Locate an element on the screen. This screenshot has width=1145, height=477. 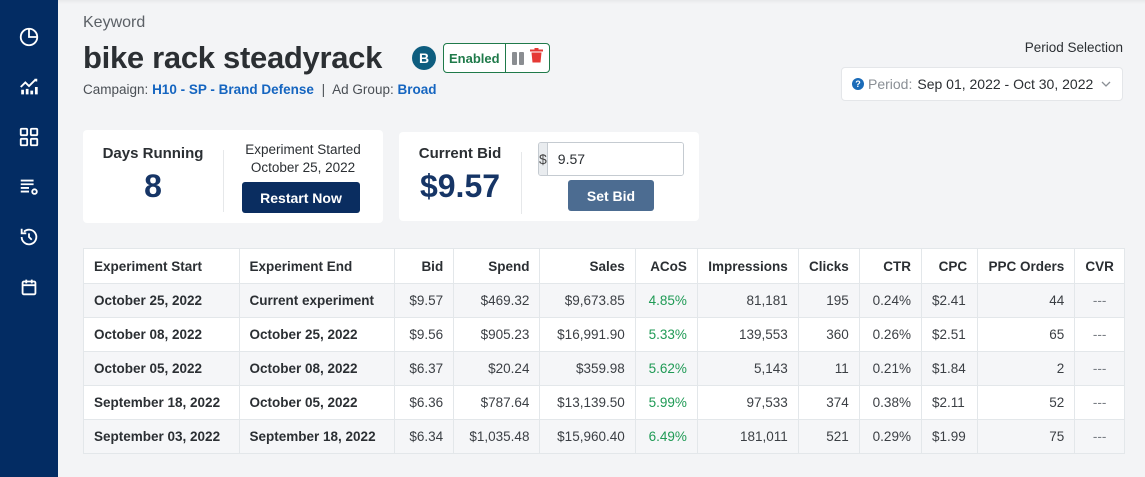
adgroup-link: Broad is located at coordinates (417, 89).